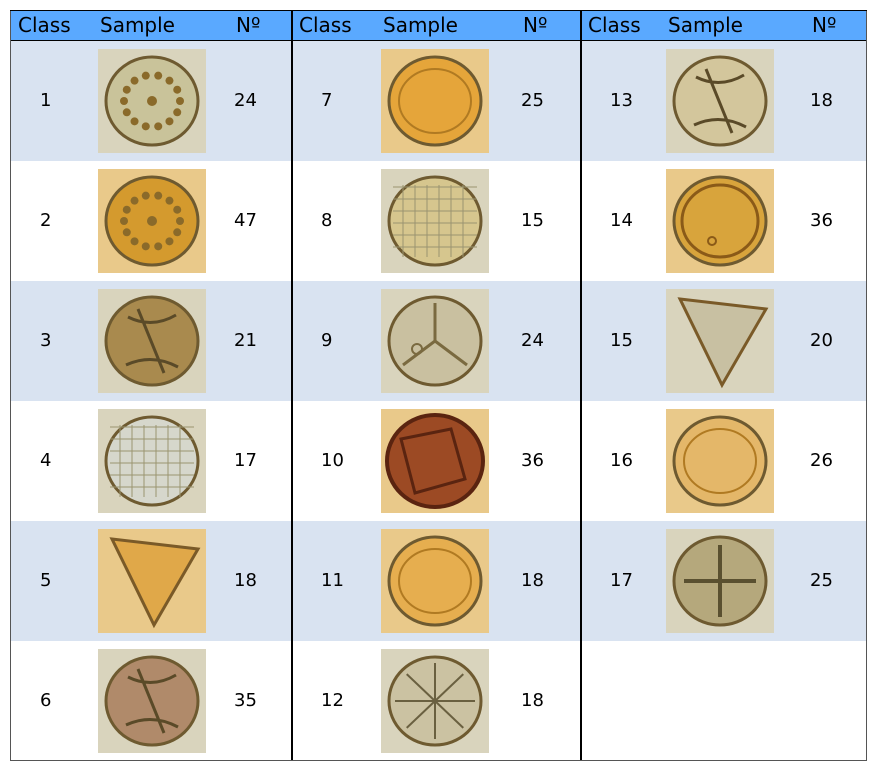  I want to click on table-row: 5 18, so click(151, 581).